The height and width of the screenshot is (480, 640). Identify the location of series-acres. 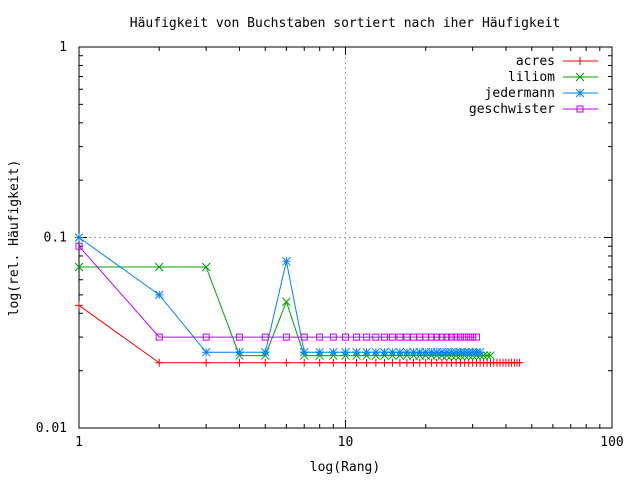
(299, 334).